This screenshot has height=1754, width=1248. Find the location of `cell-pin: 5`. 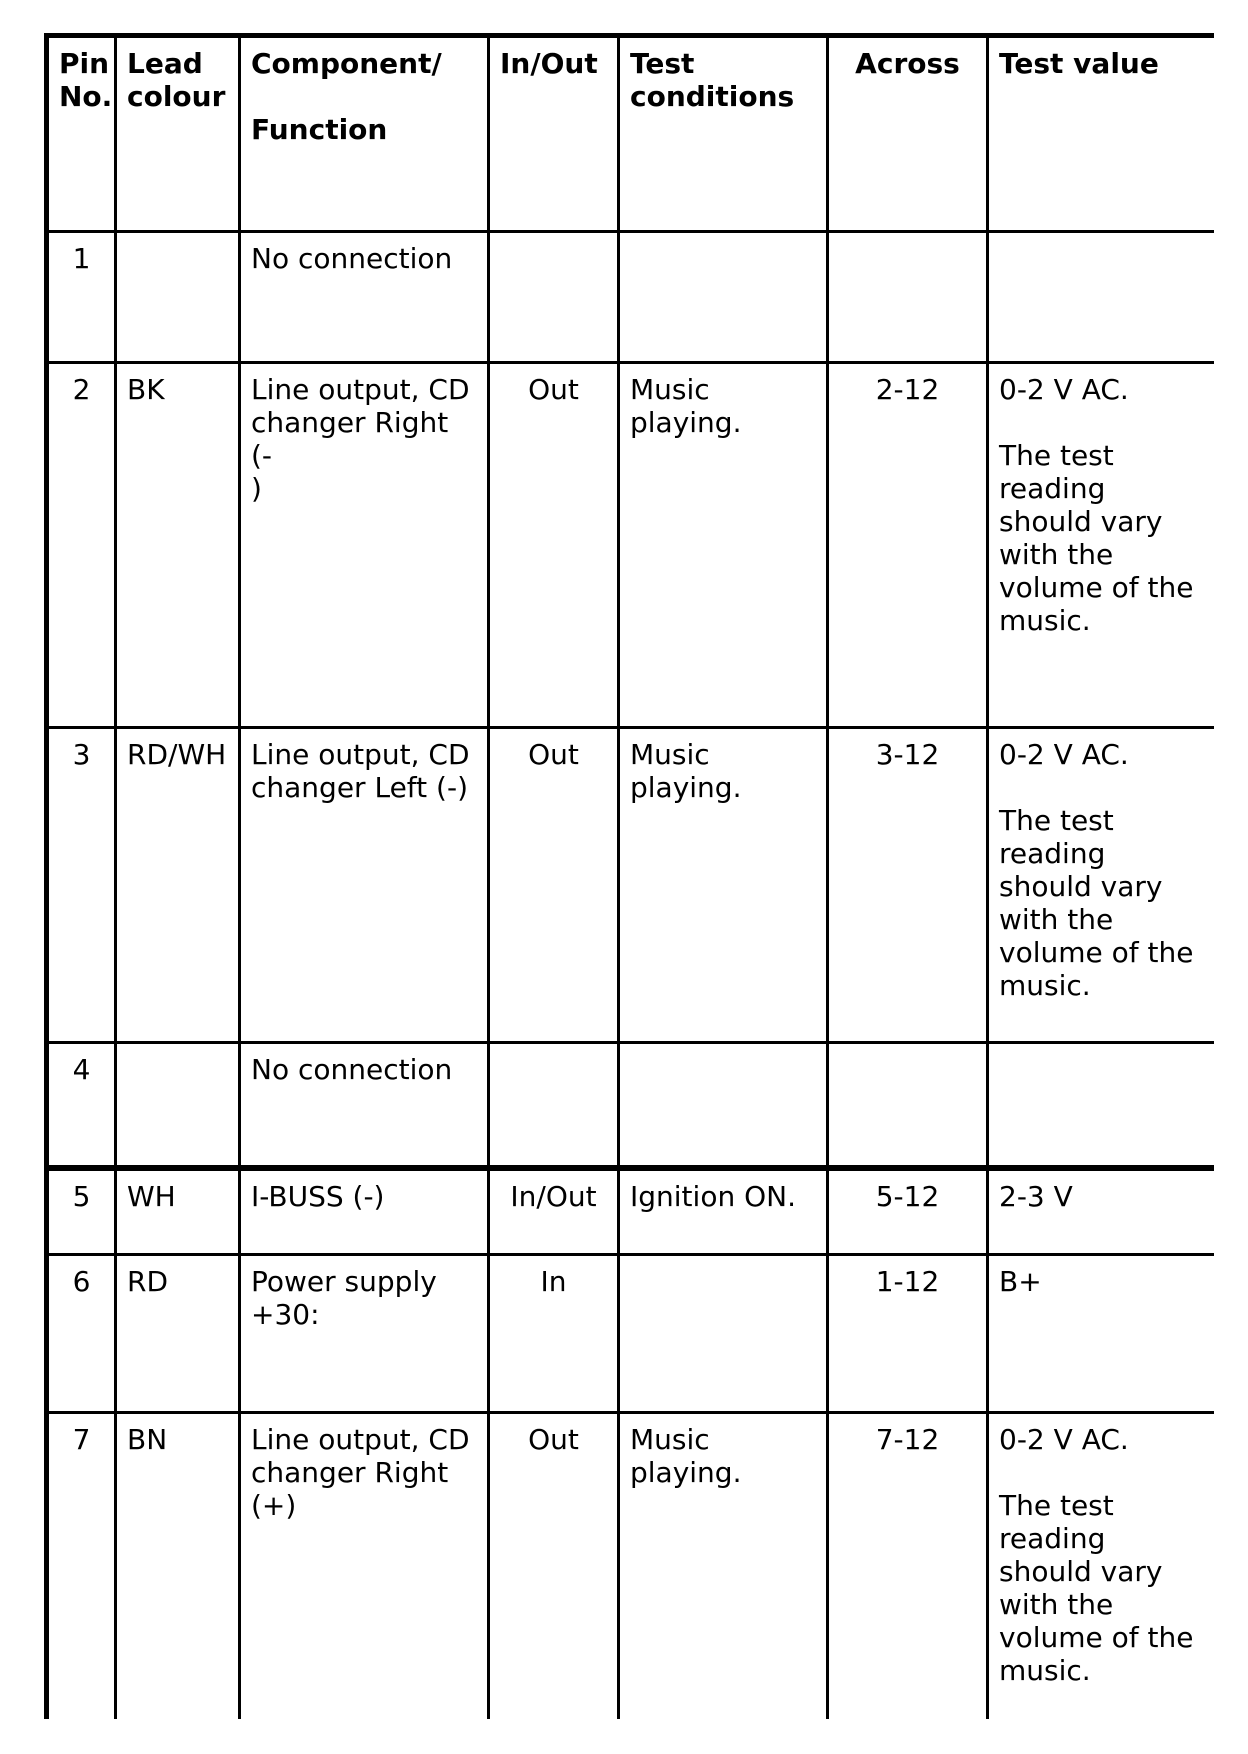

cell-pin: 5 is located at coordinates (81, 1211).